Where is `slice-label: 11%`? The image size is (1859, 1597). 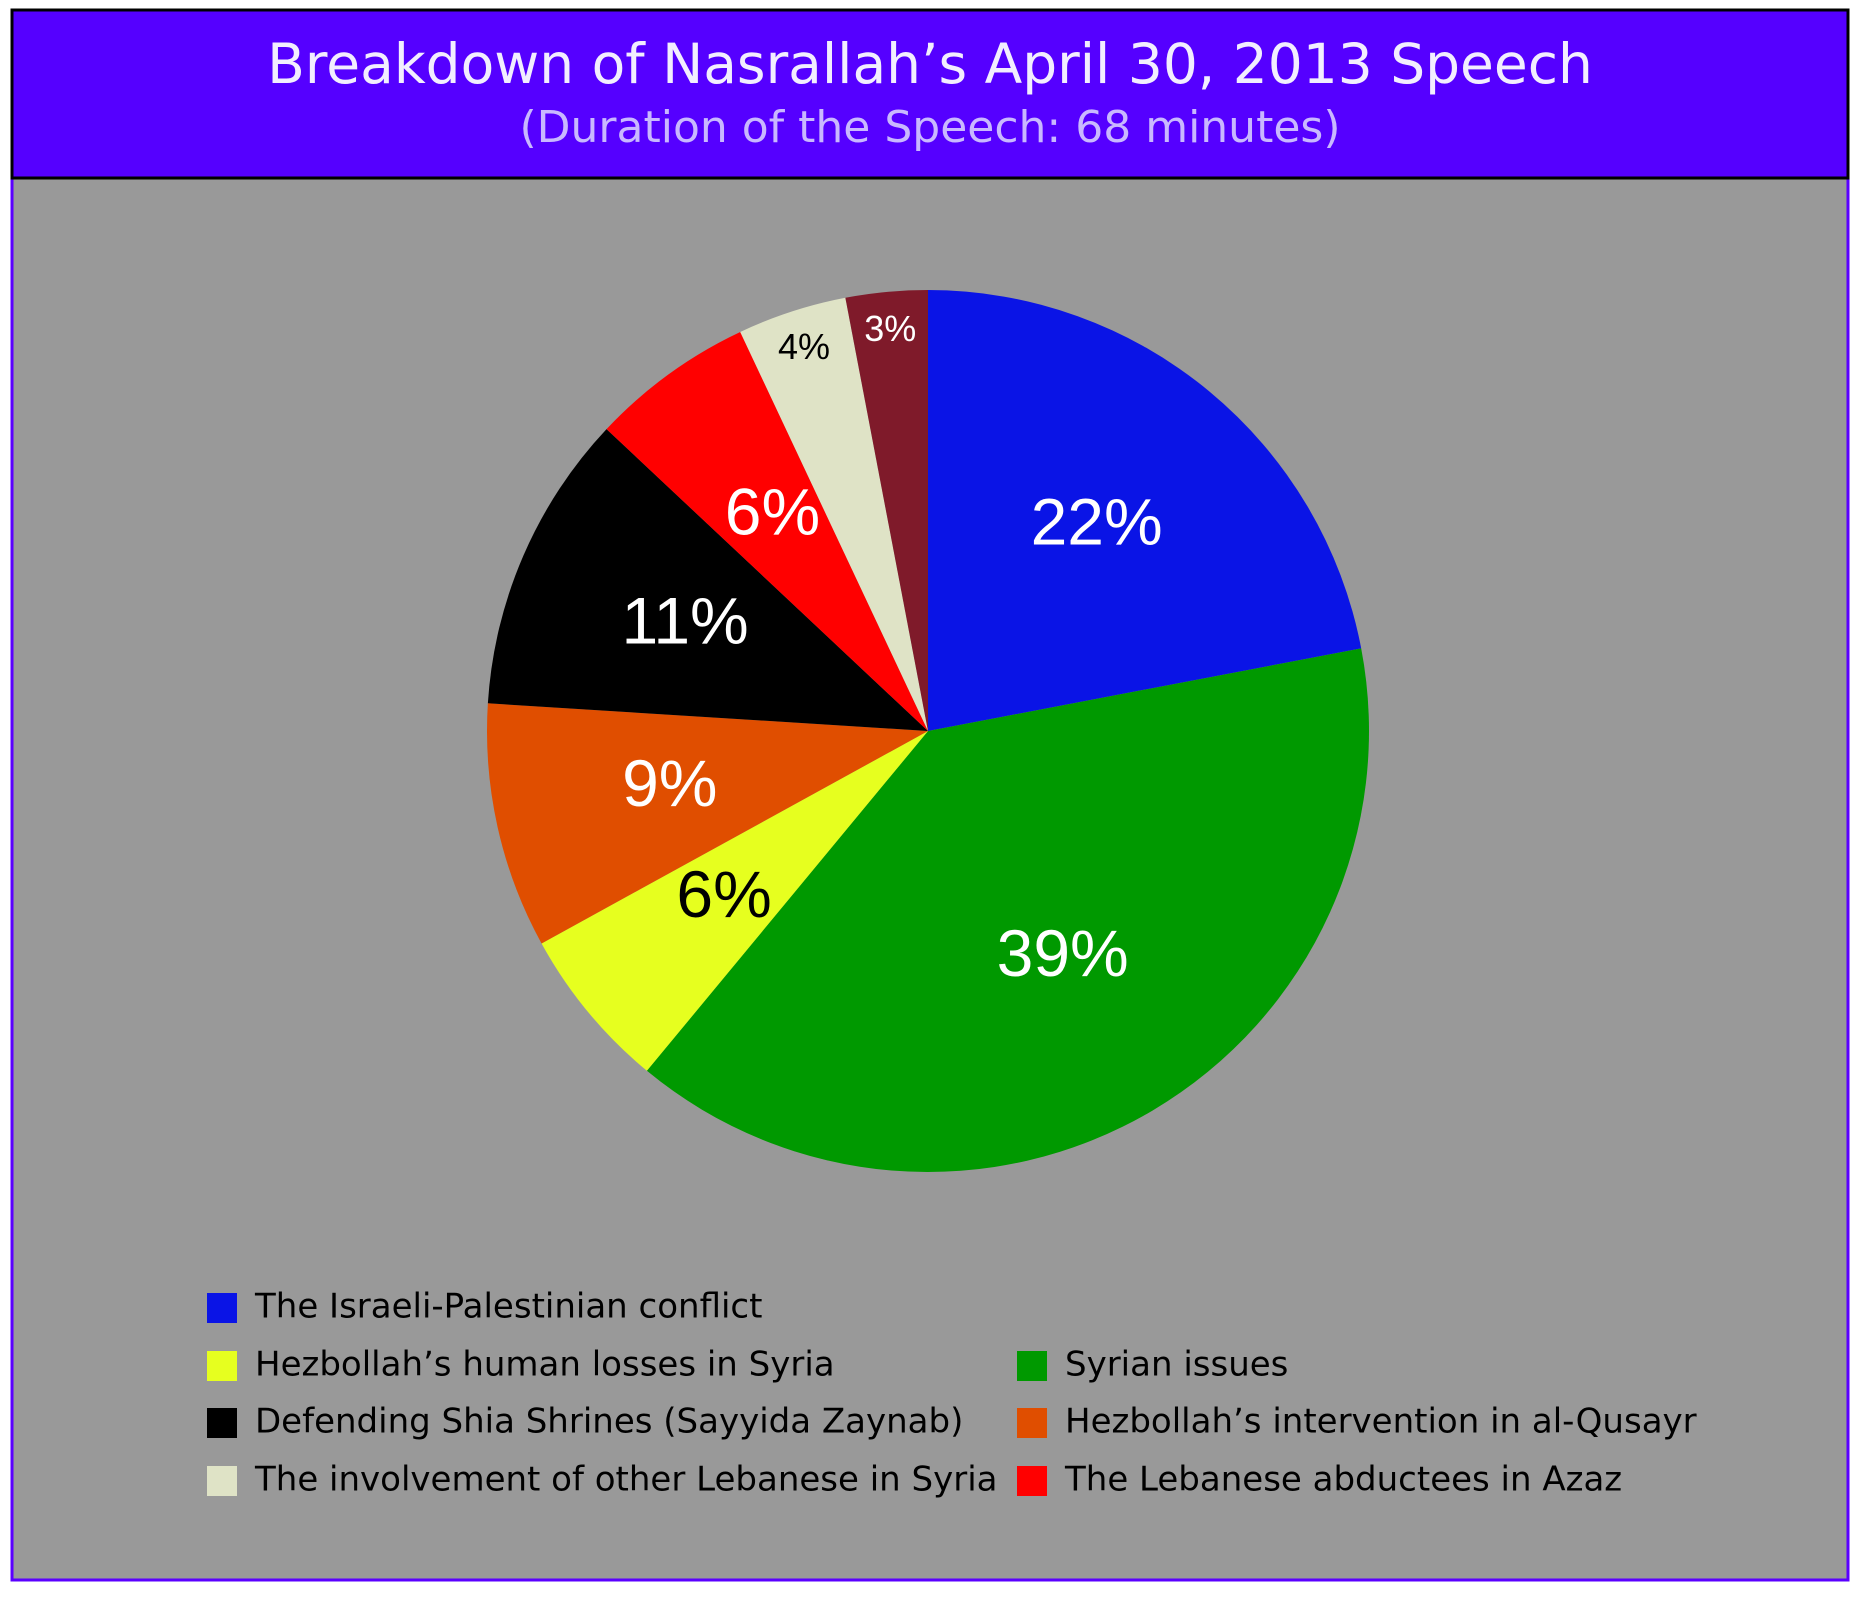 slice-label: 11% is located at coordinates (685, 620).